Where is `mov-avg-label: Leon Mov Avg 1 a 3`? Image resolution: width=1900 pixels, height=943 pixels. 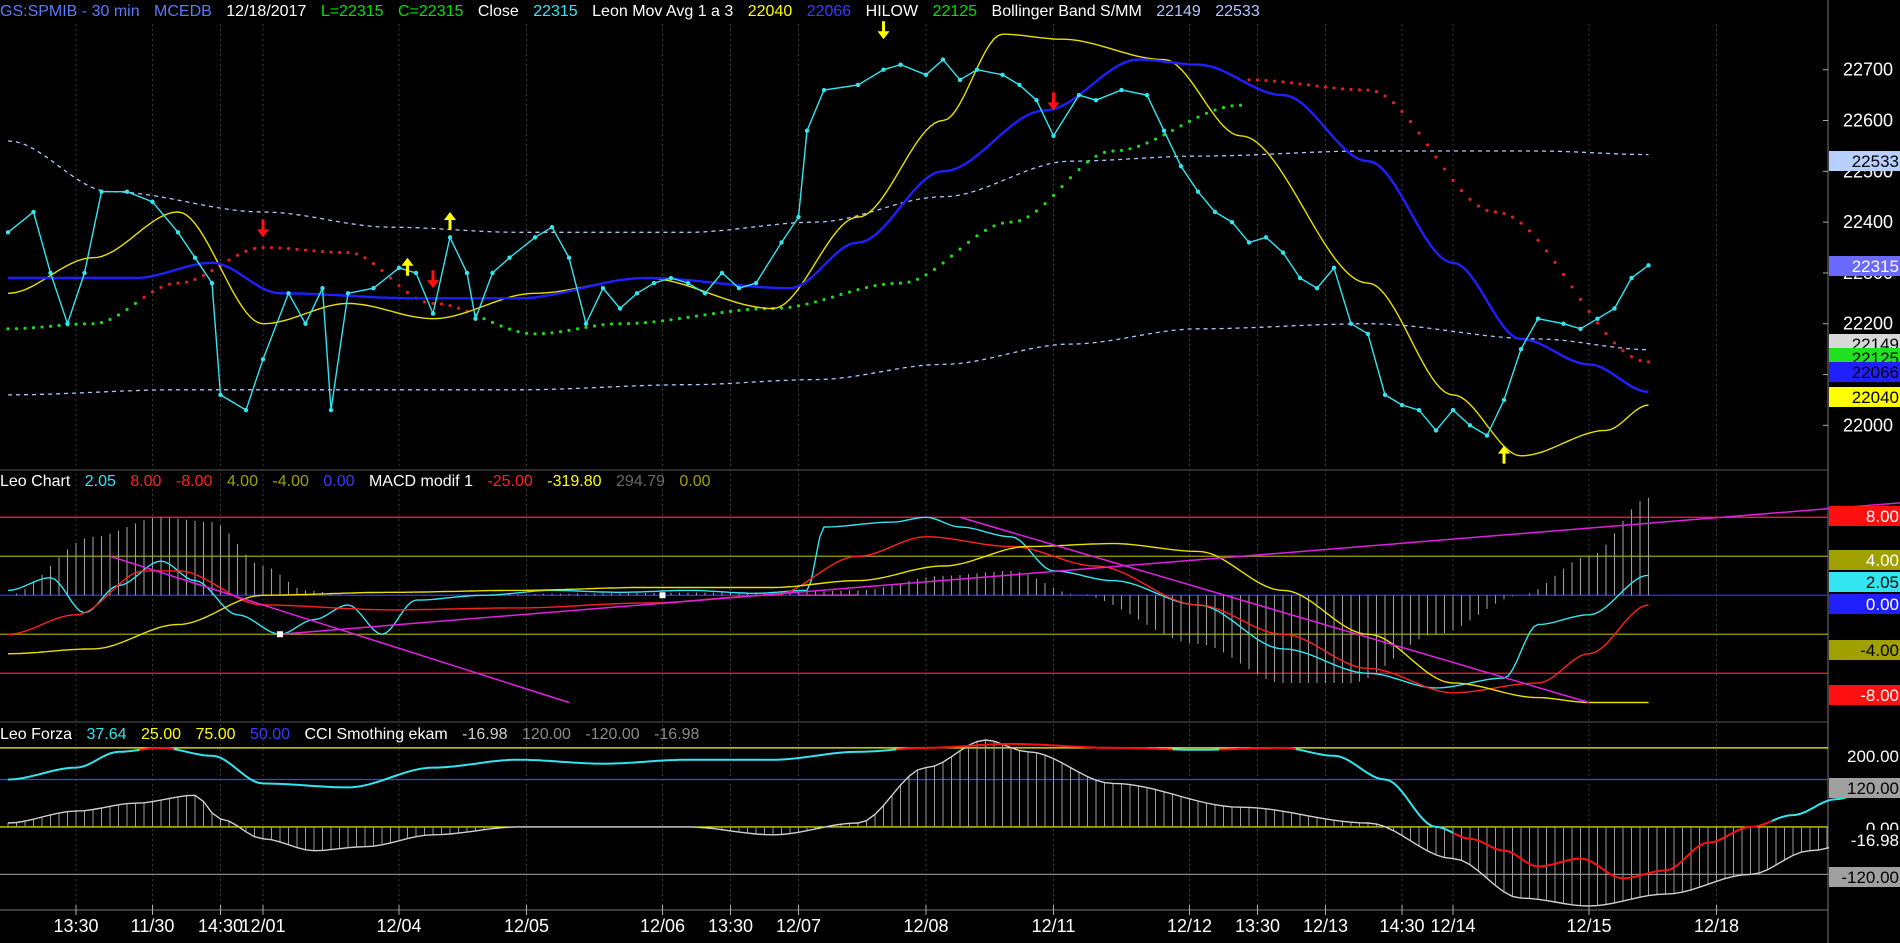 mov-avg-label: Leon Mov Avg 1 a 3 is located at coordinates (663, 11).